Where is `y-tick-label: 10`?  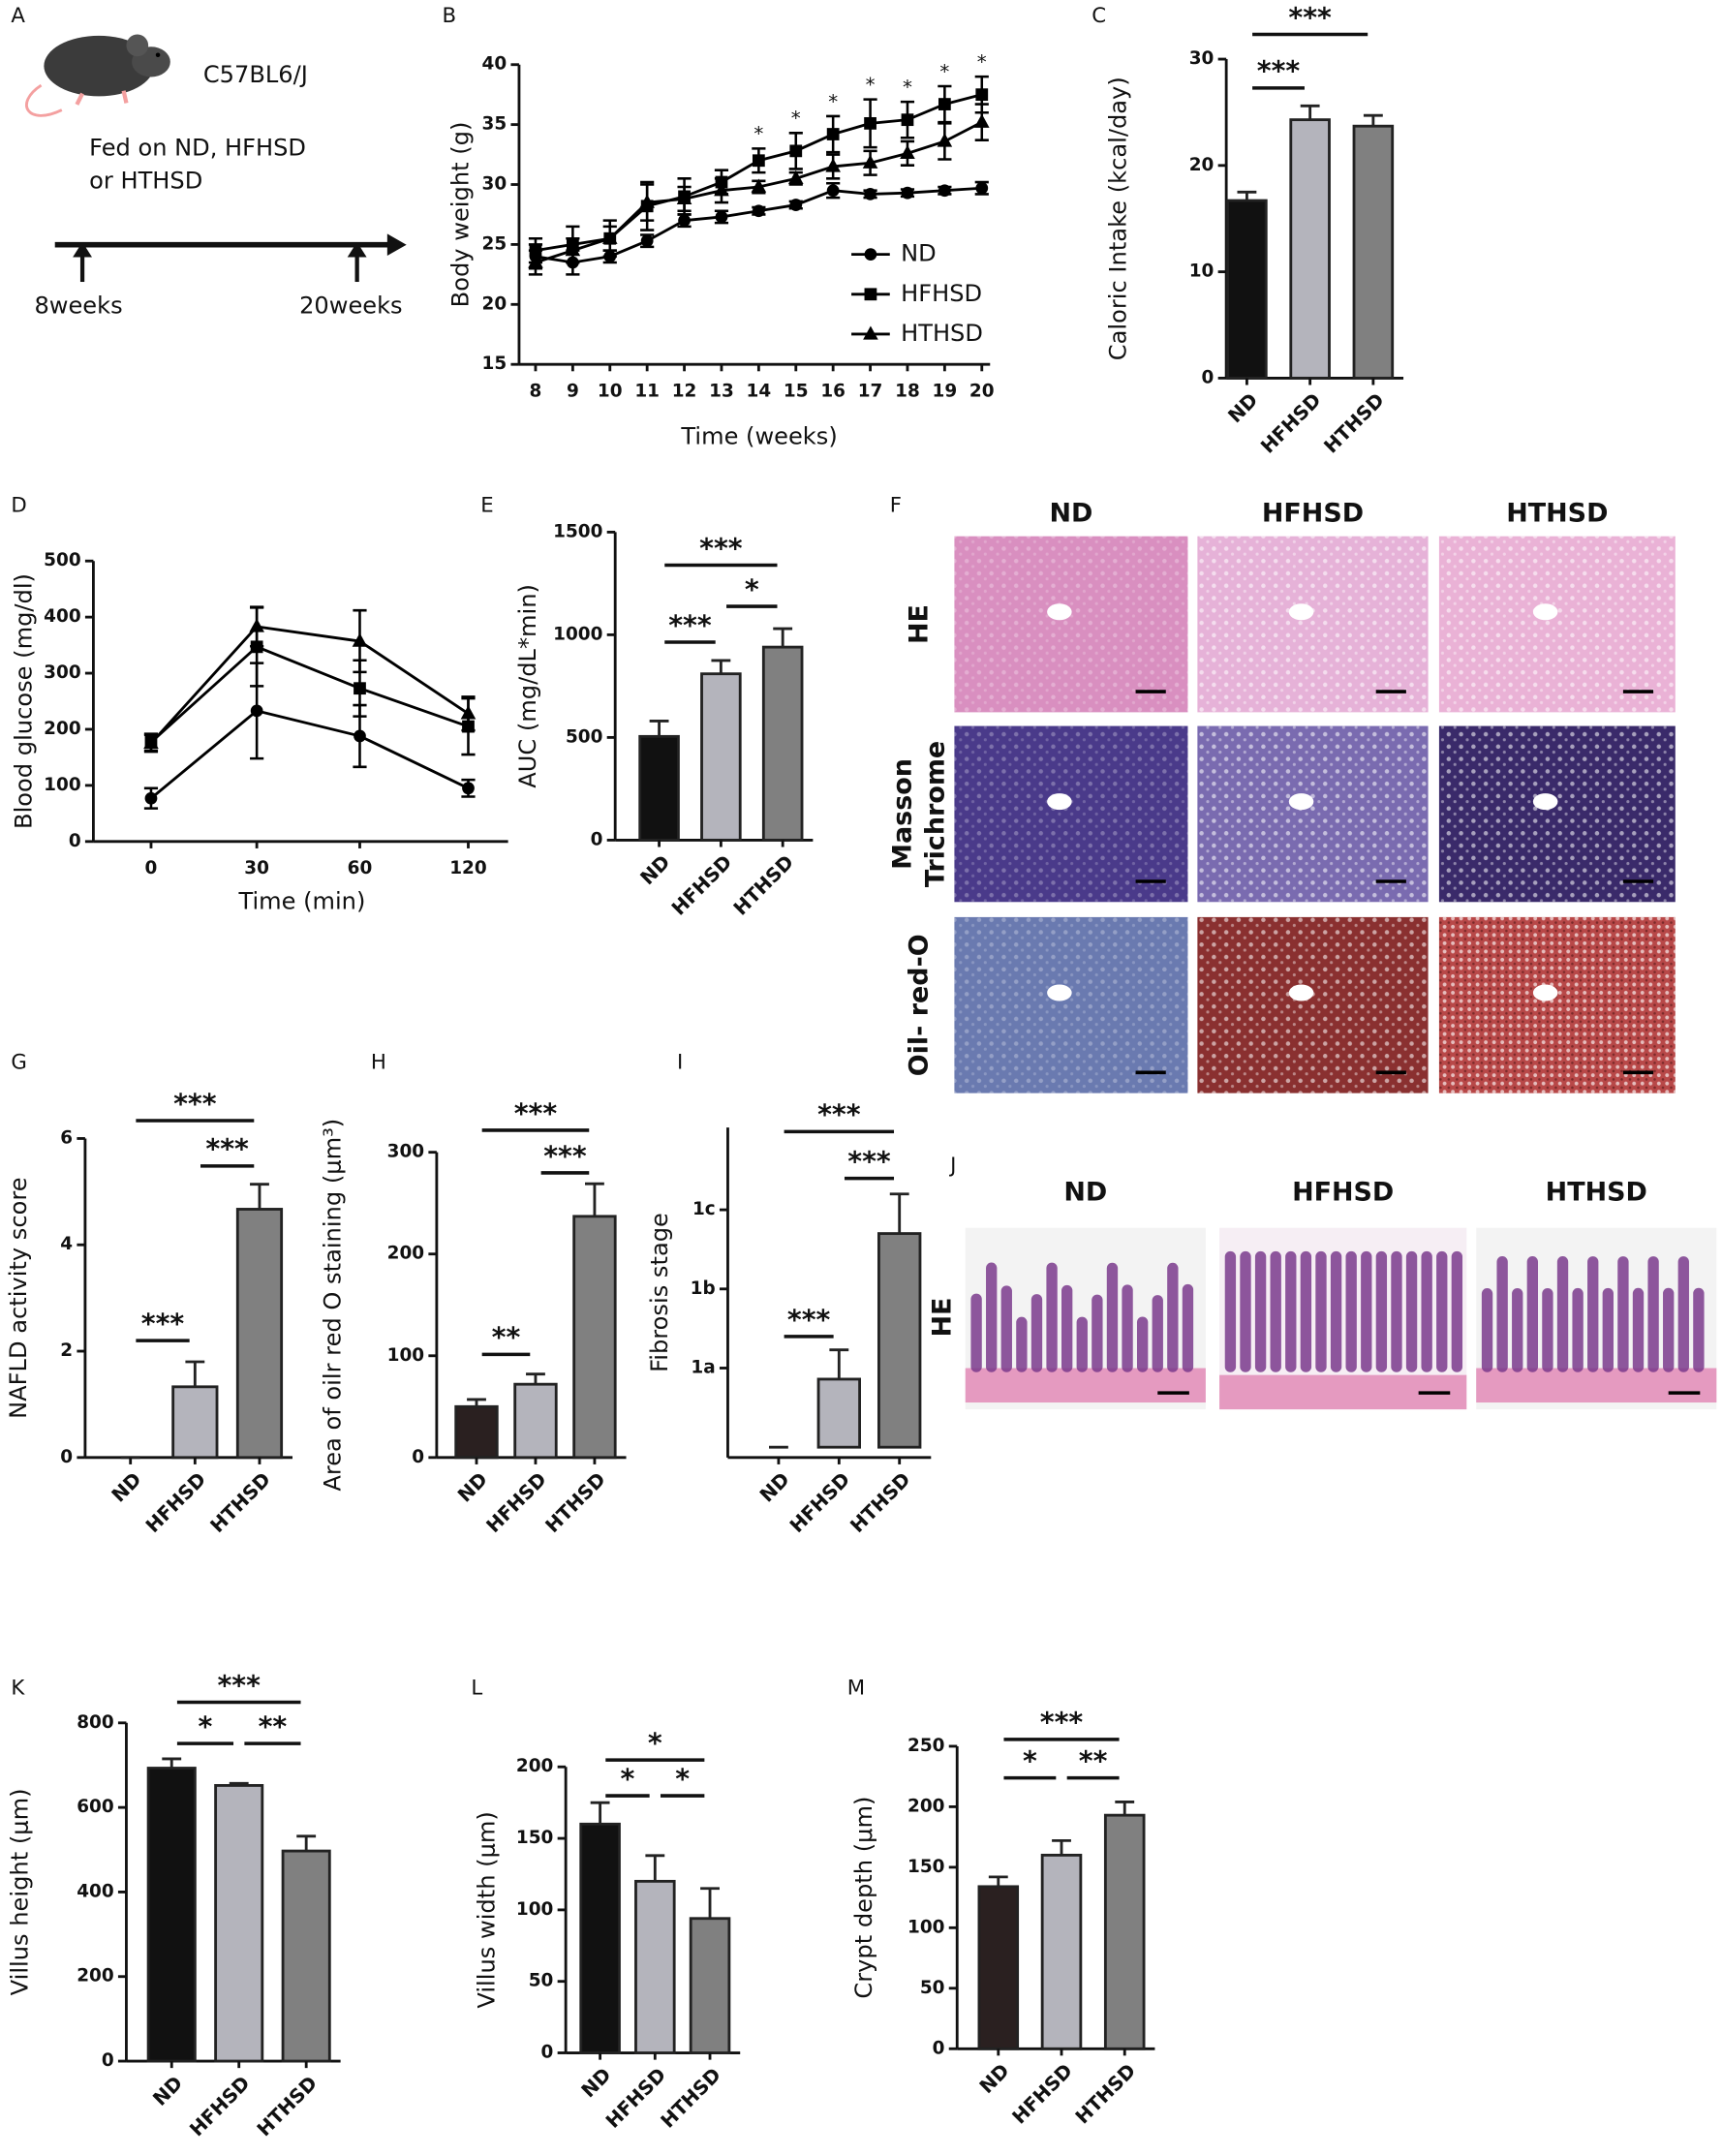 y-tick-label: 10 is located at coordinates (1202, 272).